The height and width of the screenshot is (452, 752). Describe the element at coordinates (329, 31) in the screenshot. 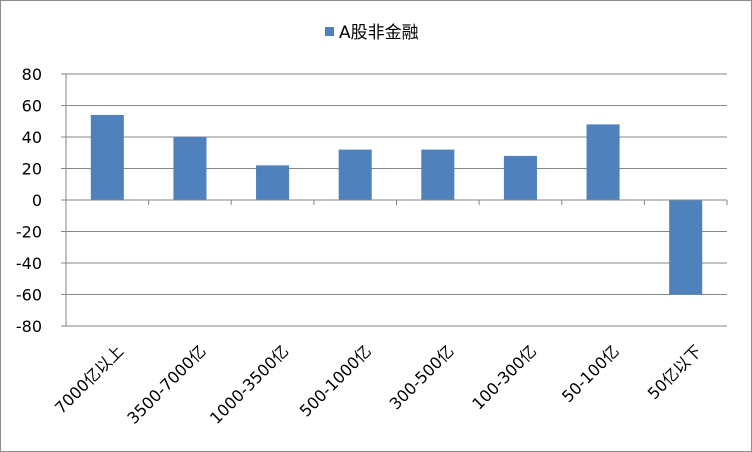

I see `legend-swatch` at that location.